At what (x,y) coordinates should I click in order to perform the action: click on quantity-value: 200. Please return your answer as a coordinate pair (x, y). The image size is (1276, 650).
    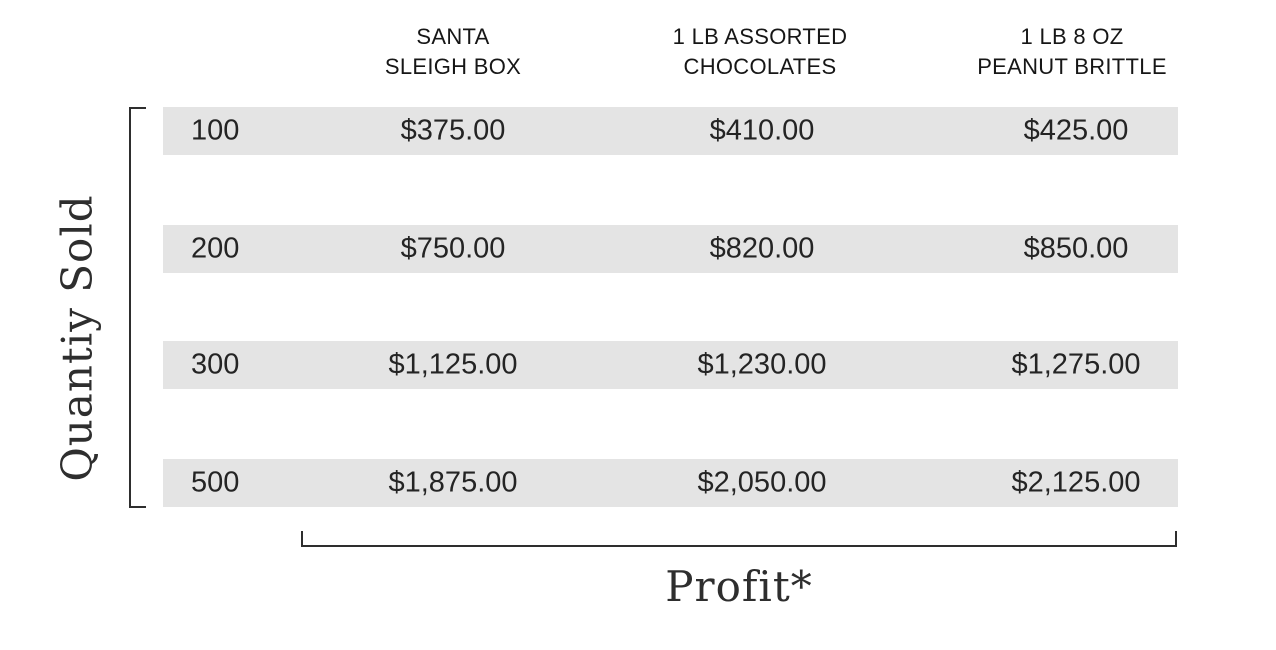
    Looking at the image, I should click on (215, 248).